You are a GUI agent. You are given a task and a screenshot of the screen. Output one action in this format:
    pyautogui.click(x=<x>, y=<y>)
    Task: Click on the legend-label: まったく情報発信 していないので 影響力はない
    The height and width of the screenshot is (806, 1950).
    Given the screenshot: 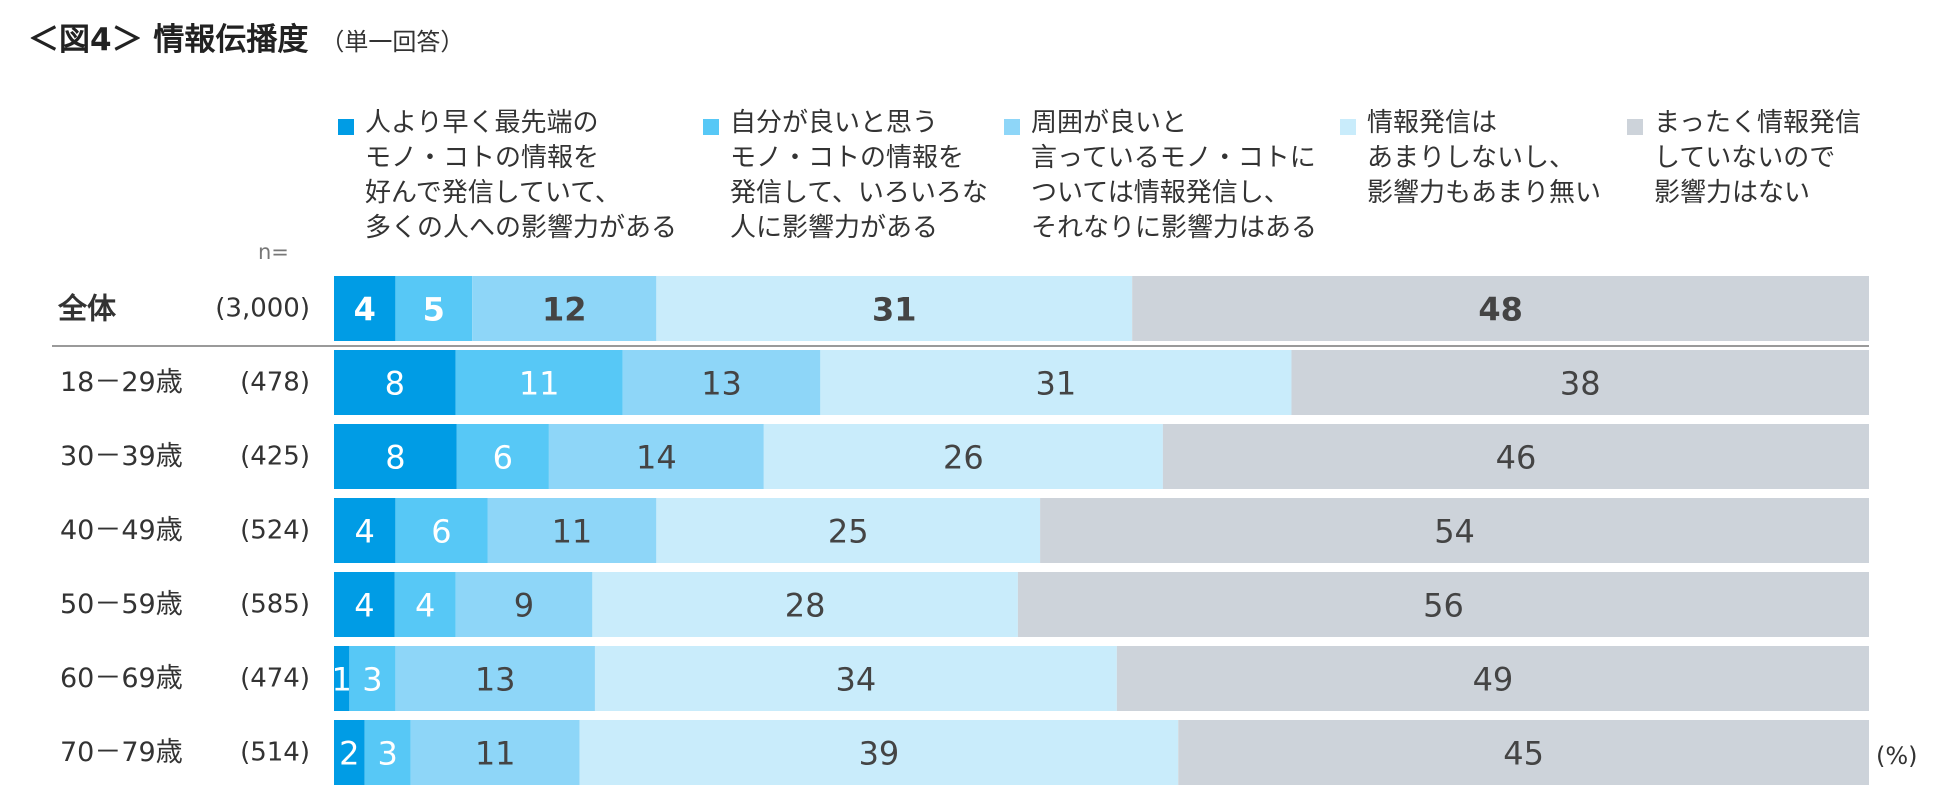 What is the action you would take?
    pyautogui.click(x=1757, y=158)
    